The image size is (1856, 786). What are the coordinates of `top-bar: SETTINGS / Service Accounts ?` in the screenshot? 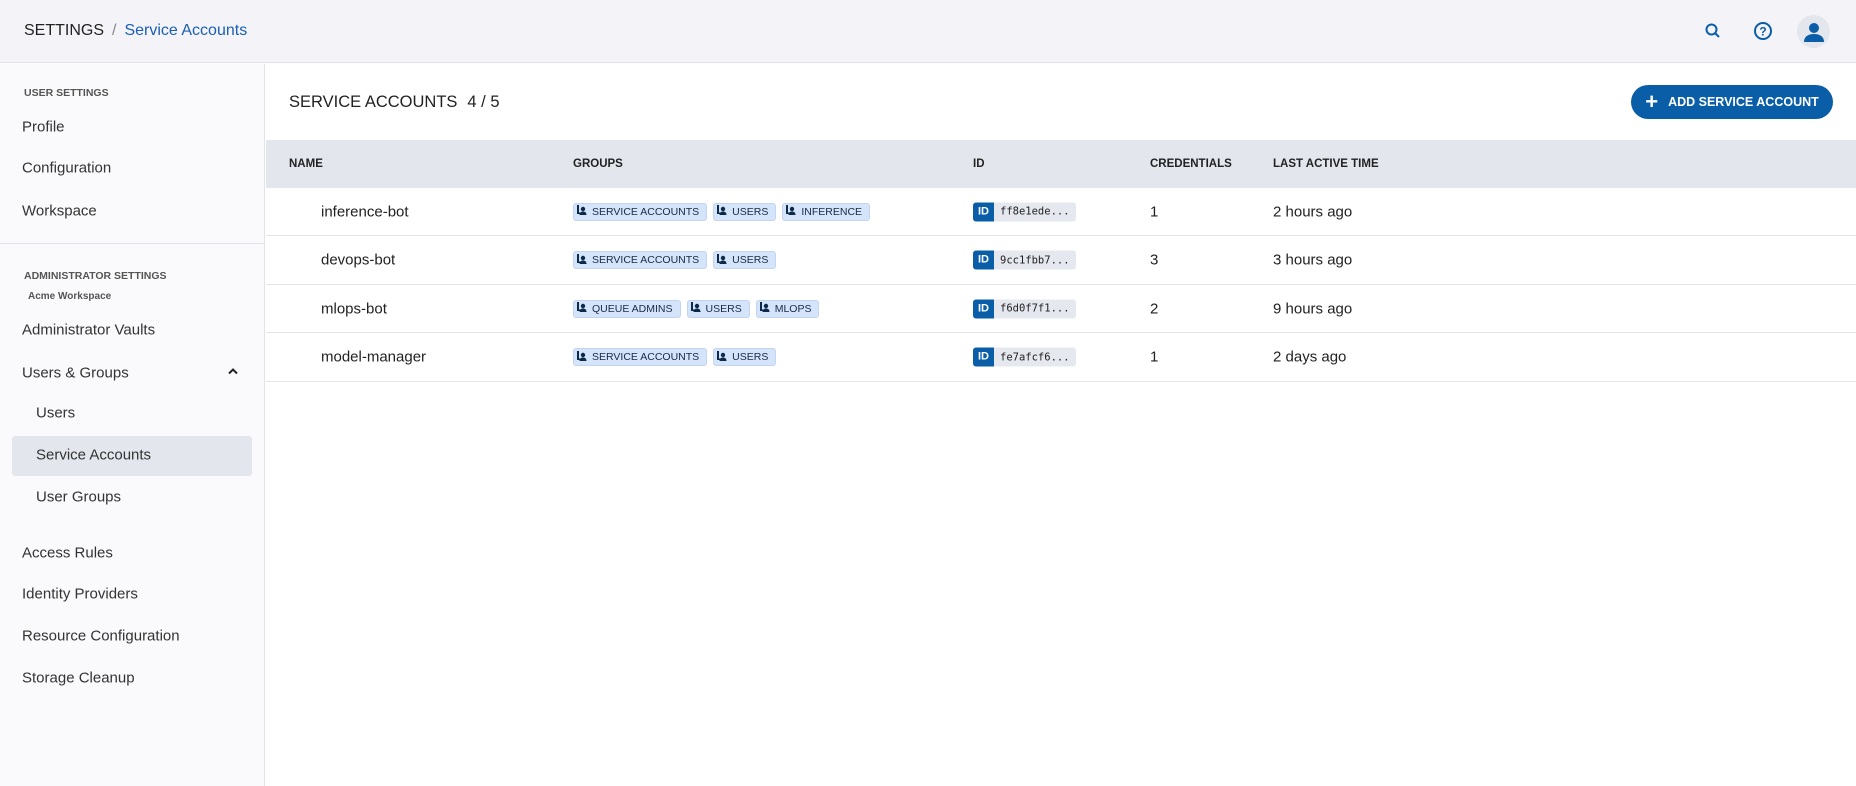 It's located at (928, 31).